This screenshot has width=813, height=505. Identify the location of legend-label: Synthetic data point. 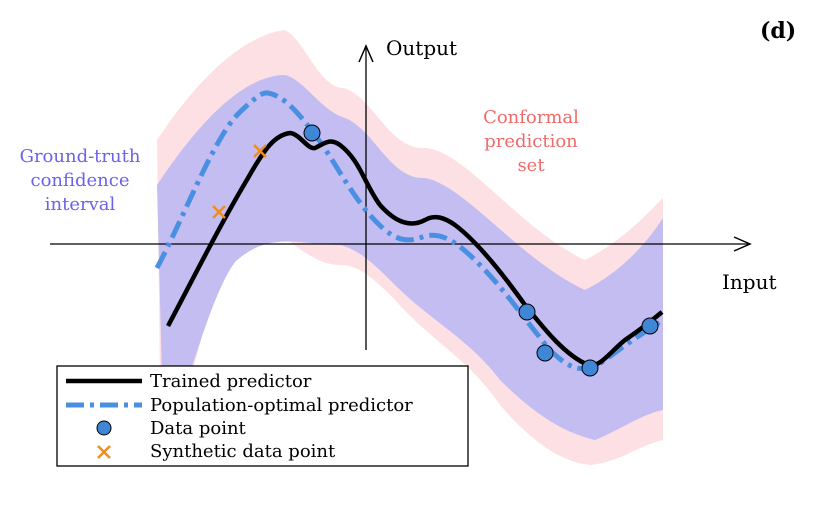
(243, 451).